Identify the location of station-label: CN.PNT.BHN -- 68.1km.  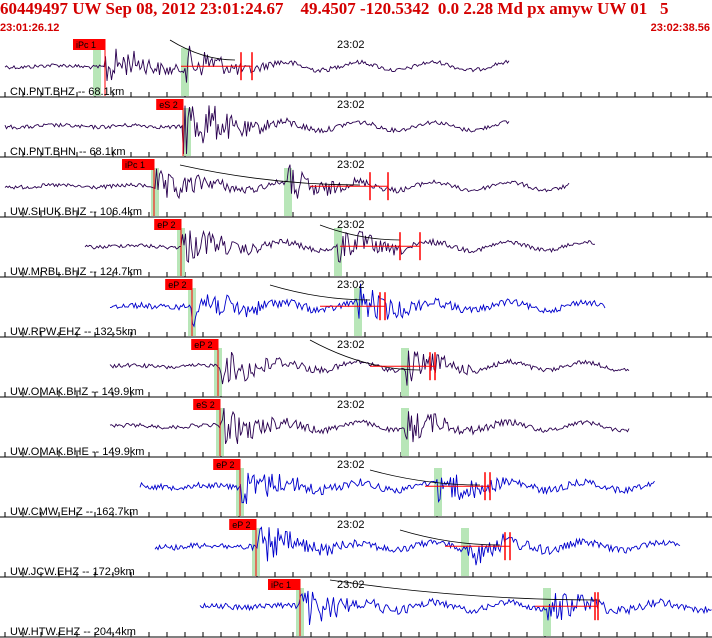
(68, 152).